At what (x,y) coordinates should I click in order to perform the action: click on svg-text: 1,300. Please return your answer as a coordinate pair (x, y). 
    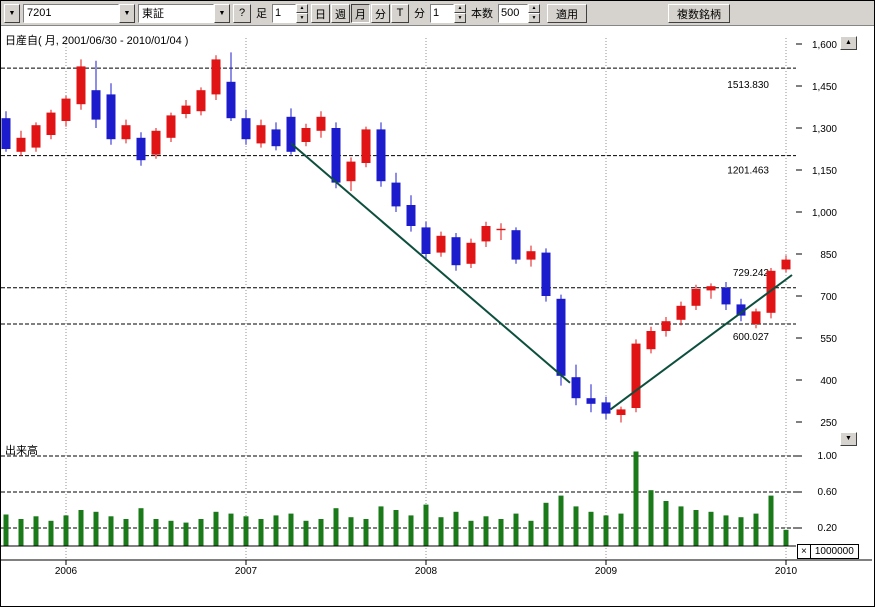
    Looking at the image, I should click on (824, 129).